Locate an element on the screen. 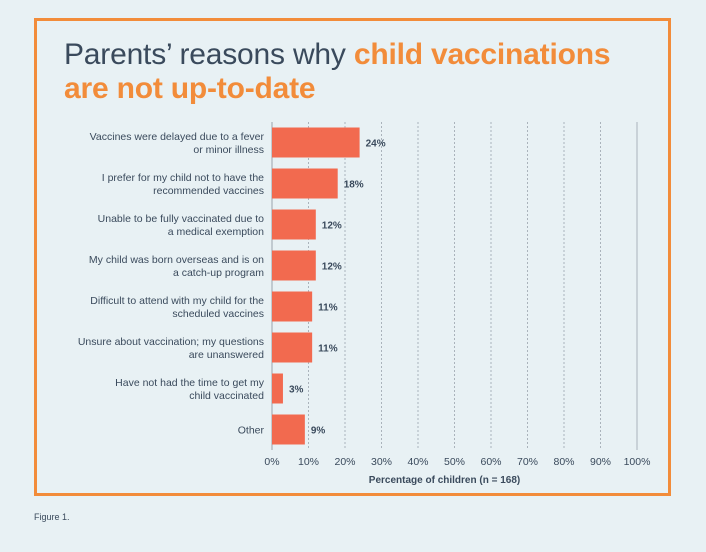 This screenshot has height=552, width=706. category-label: a catch-up program is located at coordinates (218, 273).